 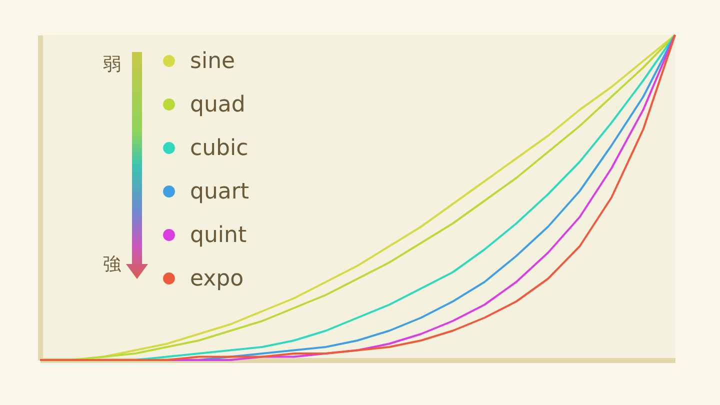 What do you see at coordinates (220, 192) in the screenshot?
I see `legend-label: quart` at bounding box center [220, 192].